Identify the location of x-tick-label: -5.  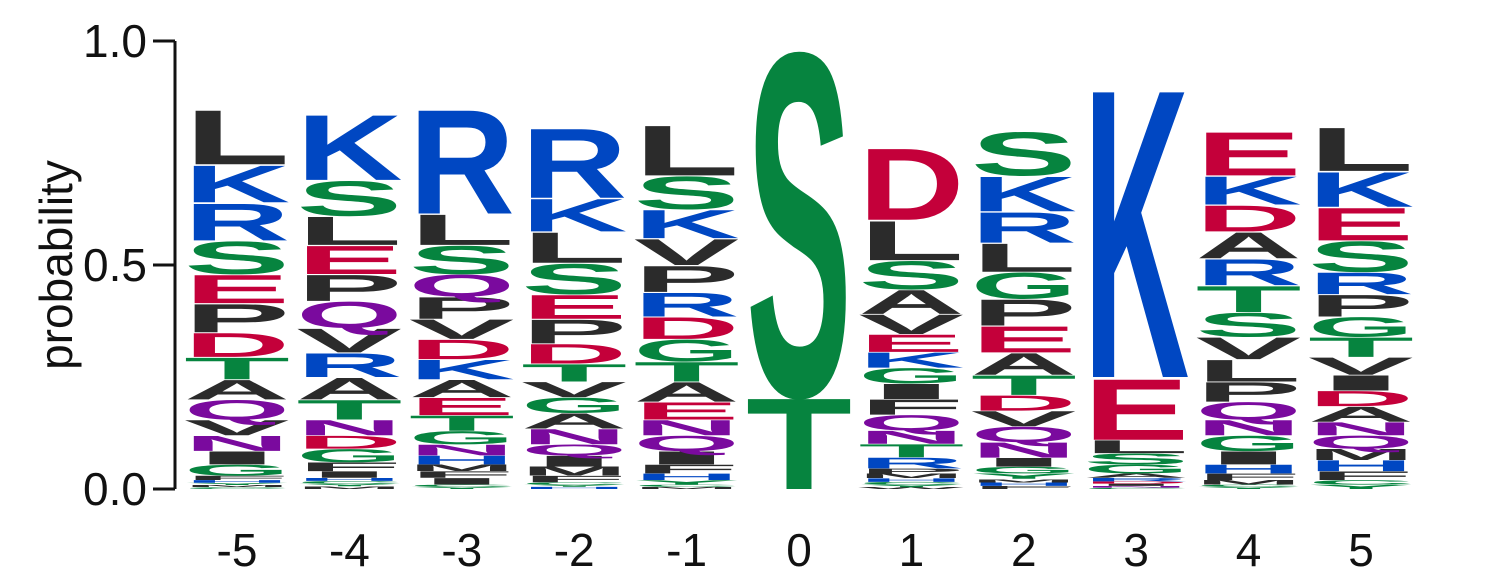
(237, 550).